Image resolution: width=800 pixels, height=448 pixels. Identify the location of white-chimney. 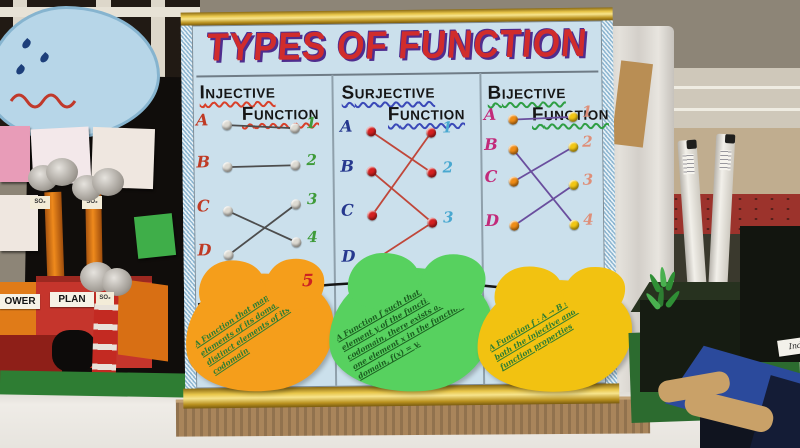
(721, 217).